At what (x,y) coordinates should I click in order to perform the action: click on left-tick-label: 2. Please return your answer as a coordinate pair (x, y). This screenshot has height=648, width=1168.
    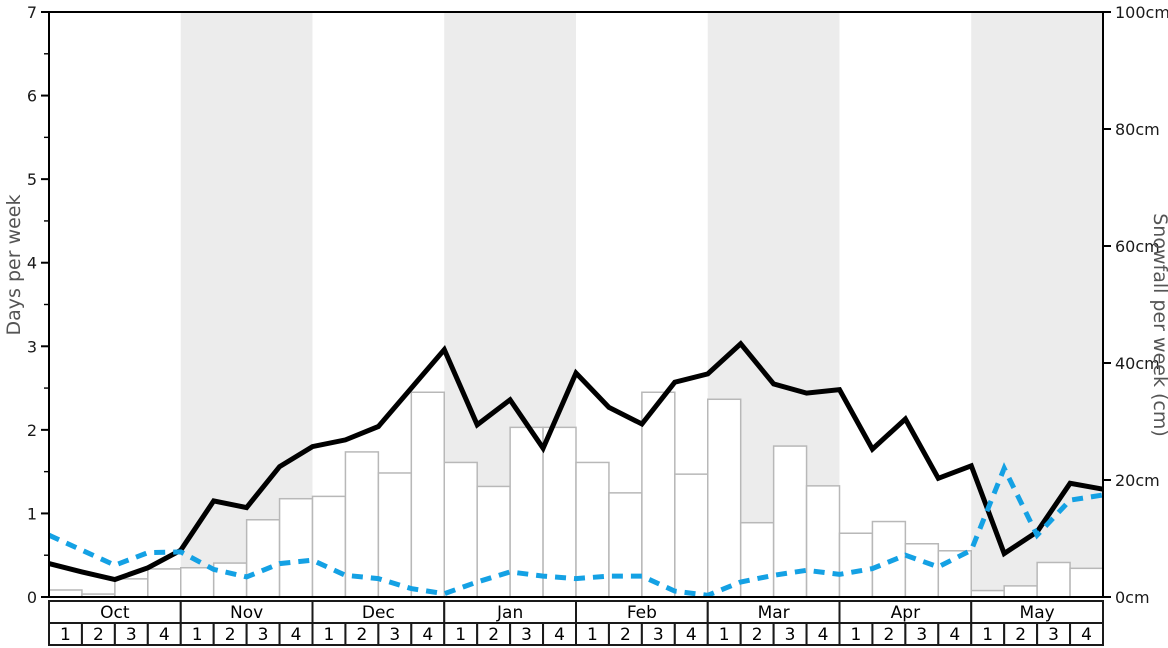
    Looking at the image, I should click on (32, 430).